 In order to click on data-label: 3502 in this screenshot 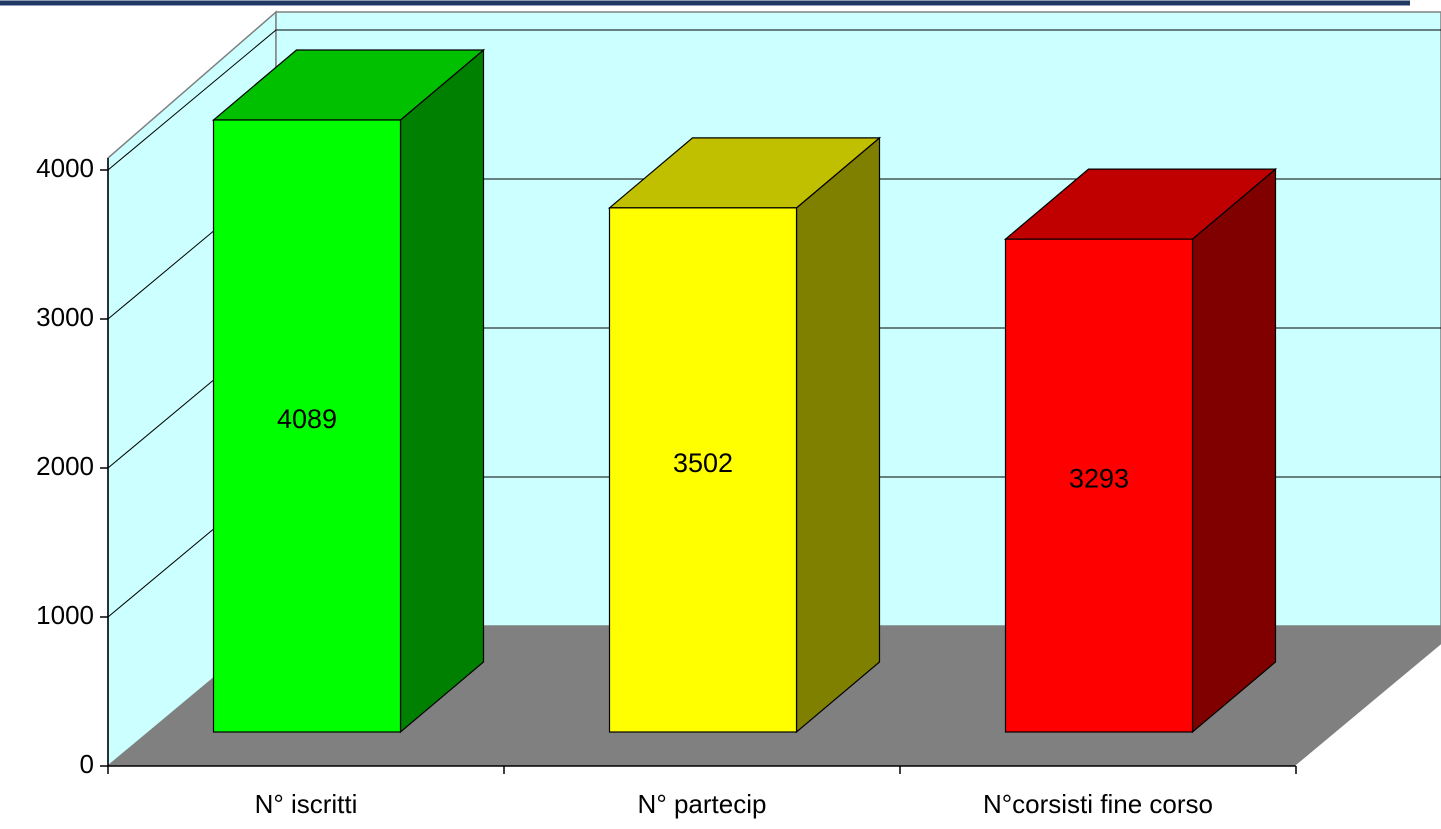, I will do `click(703, 463)`.